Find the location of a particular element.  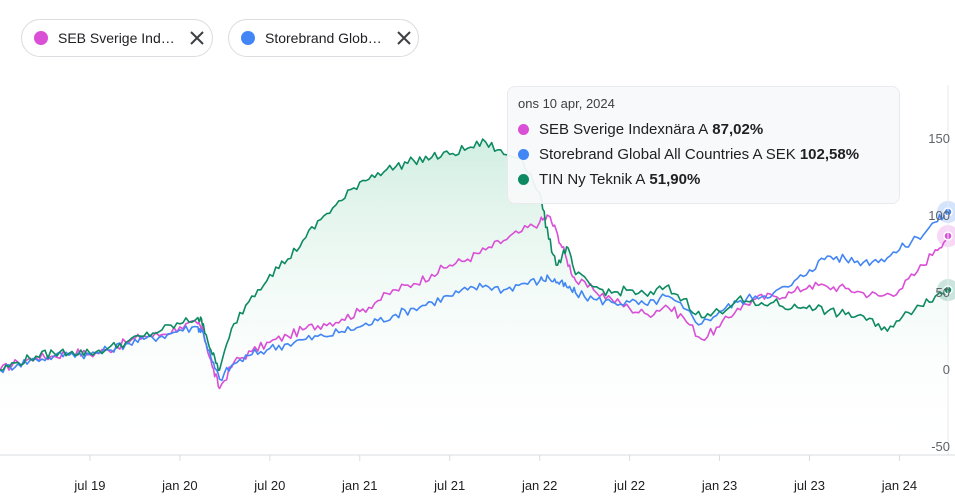

x-tick-label: jul 22 is located at coordinates (629, 485).